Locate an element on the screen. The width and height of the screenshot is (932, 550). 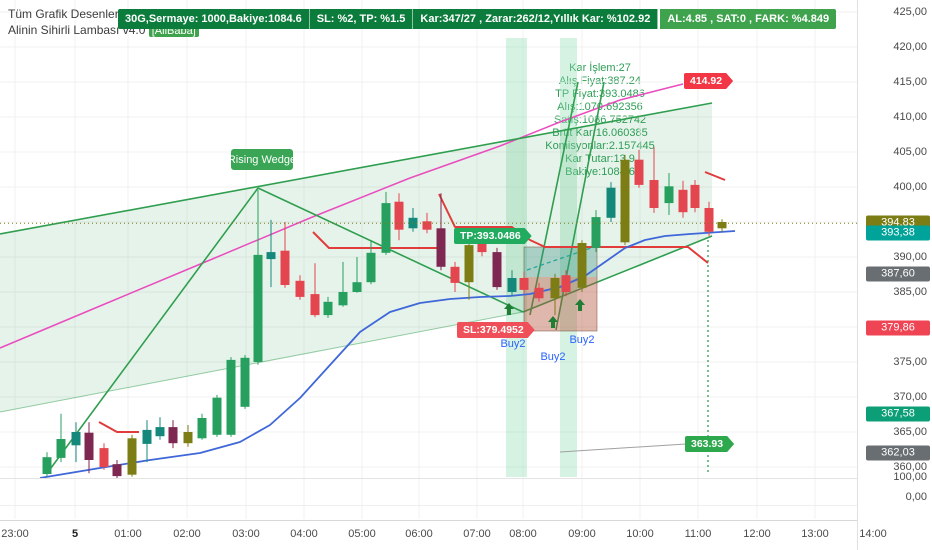
time-tick: 01:00 is located at coordinates (128, 534).